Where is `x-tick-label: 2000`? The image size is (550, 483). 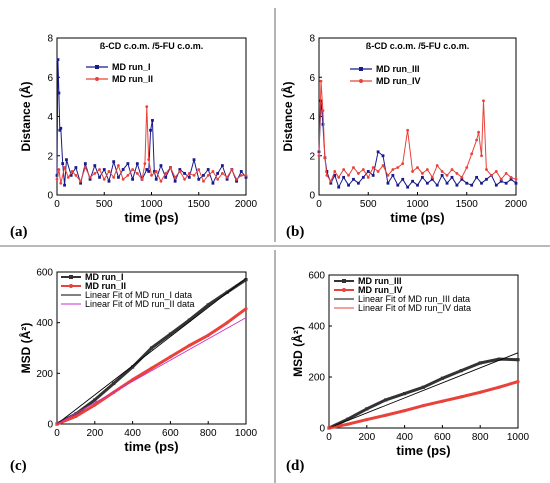 x-tick-label: 2000 is located at coordinates (516, 204).